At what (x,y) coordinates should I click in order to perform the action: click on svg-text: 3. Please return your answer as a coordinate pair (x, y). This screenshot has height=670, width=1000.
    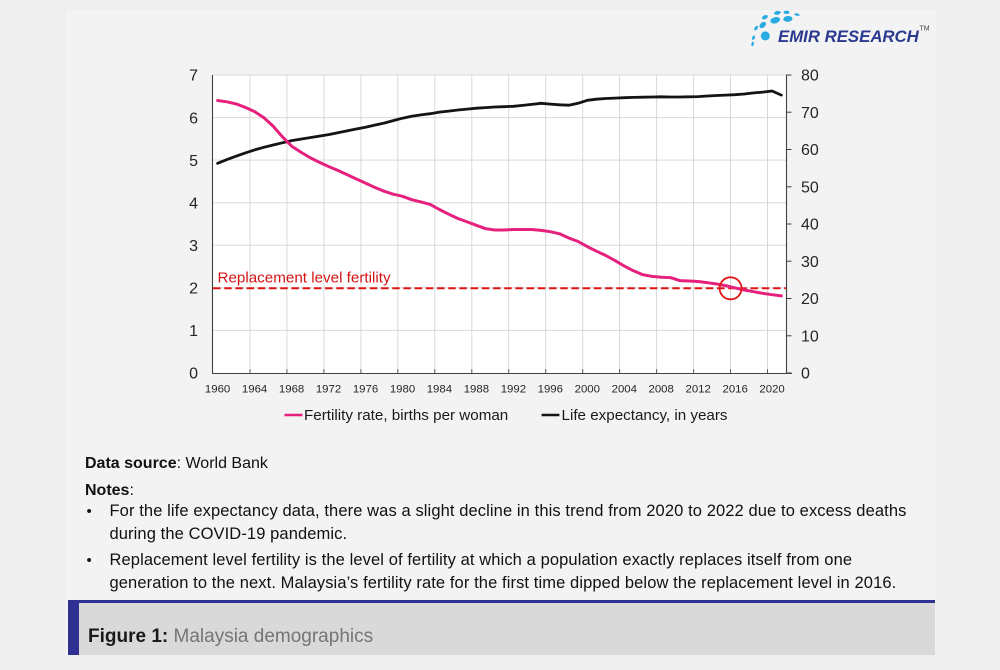
    Looking at the image, I should click on (193, 246).